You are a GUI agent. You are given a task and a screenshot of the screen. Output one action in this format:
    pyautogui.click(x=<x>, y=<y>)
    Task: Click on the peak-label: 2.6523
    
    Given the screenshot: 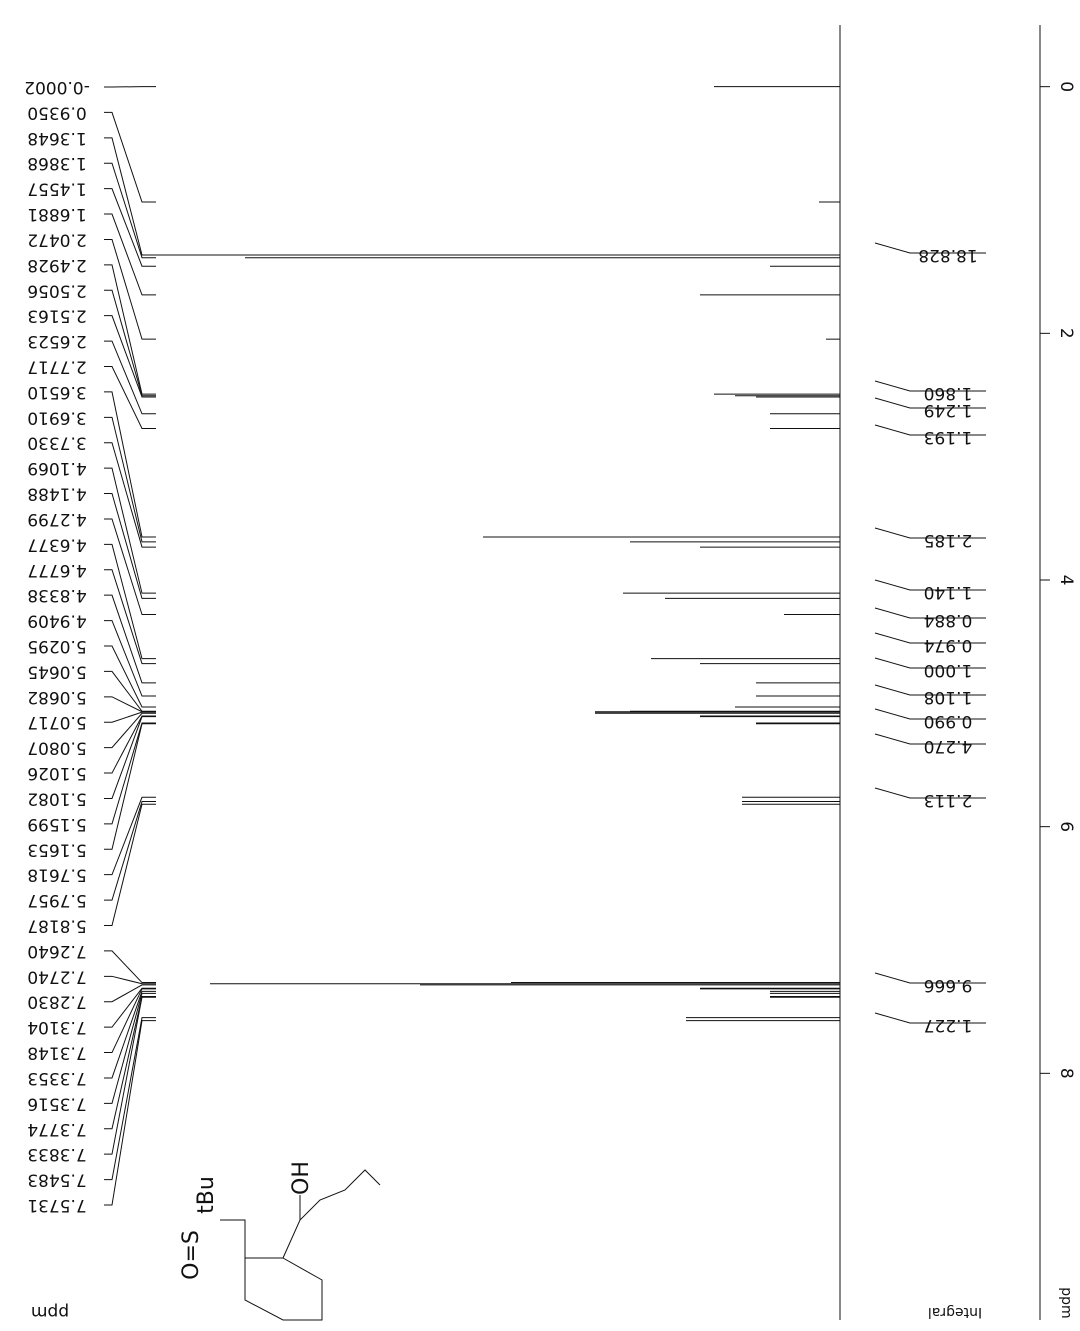 What is the action you would take?
    pyautogui.click(x=56, y=341)
    